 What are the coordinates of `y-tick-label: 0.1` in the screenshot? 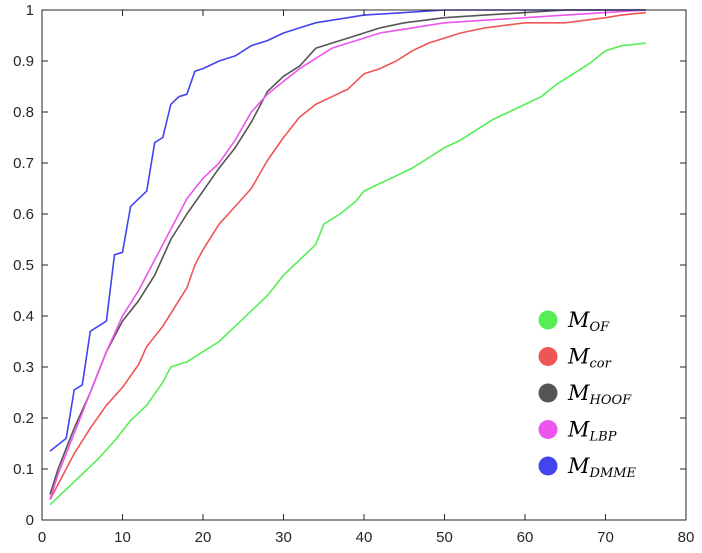 It's located at (23, 469).